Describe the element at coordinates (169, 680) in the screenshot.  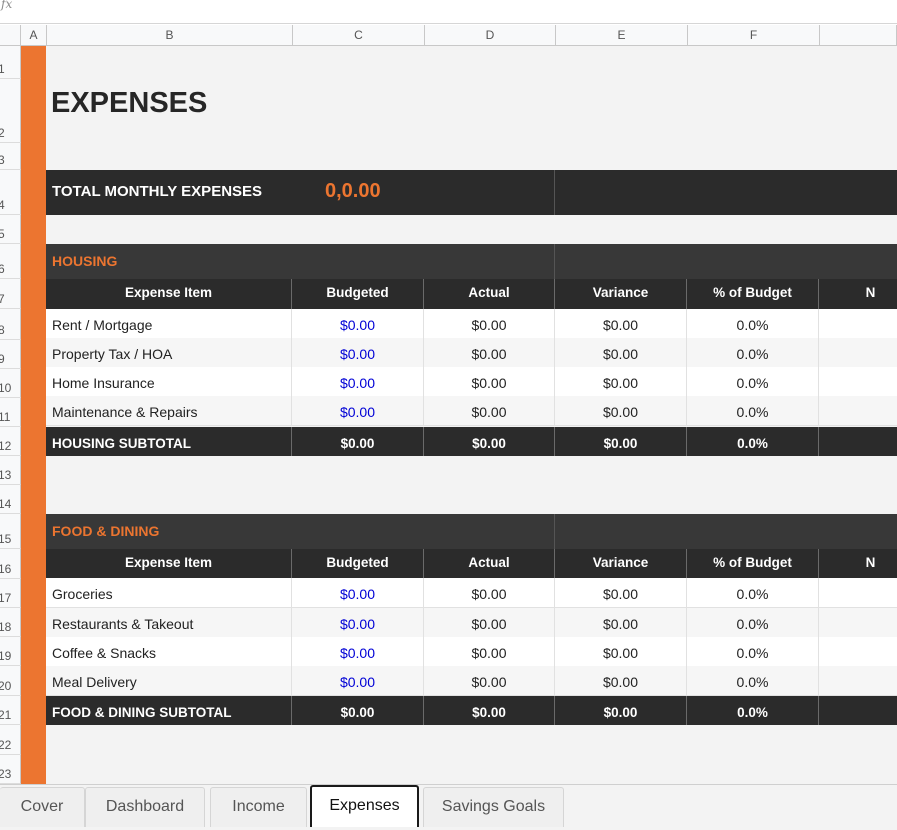
I see `cell-item: Meal Delivery` at that location.